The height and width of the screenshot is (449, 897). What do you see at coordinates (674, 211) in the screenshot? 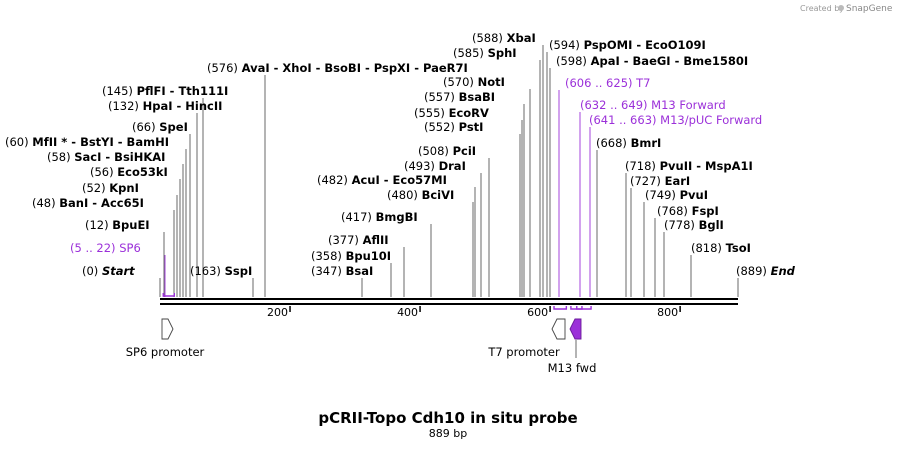
I see `site-position: (768)` at bounding box center [674, 211].